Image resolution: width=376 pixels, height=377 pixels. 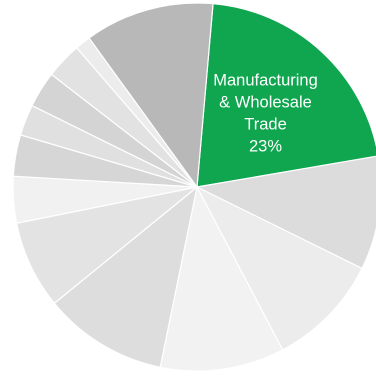 What do you see at coordinates (265, 125) in the screenshot?
I see `slice-label-line: Trade` at bounding box center [265, 125].